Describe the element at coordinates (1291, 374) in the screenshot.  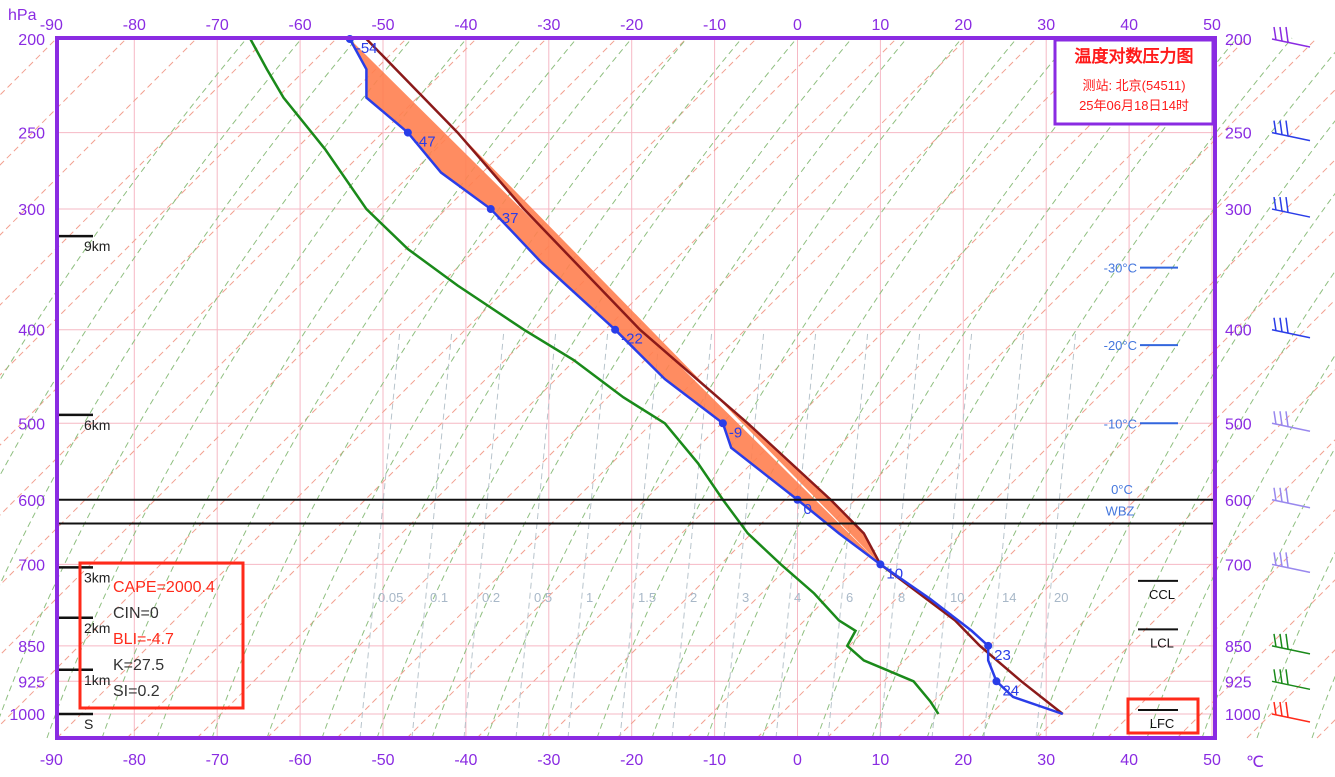
I see `wind-barbs-layer` at that location.